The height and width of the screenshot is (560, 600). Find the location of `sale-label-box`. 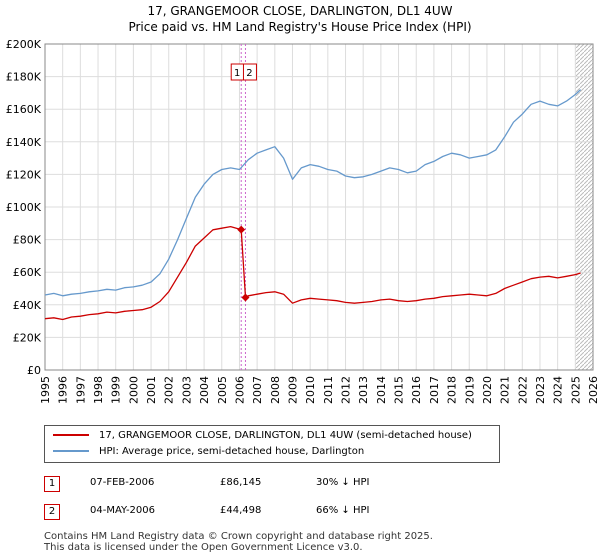

sale-label-box is located at coordinates (249, 72).